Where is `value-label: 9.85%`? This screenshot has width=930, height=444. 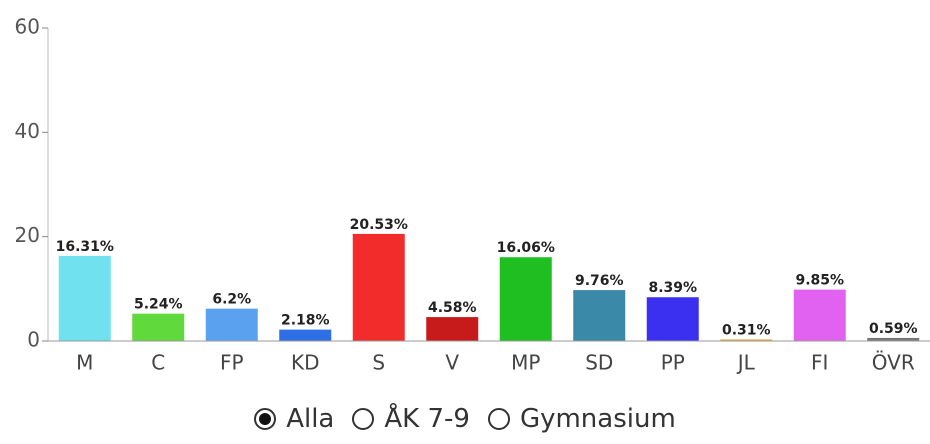
value-label: 9.85% is located at coordinates (819, 281).